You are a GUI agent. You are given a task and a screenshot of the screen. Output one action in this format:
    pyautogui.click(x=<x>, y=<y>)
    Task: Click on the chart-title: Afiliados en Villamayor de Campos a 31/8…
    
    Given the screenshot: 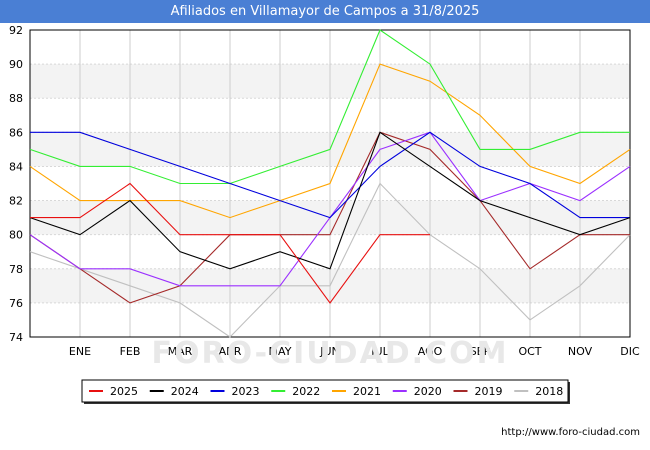 What is the action you would take?
    pyautogui.click(x=325, y=11)
    